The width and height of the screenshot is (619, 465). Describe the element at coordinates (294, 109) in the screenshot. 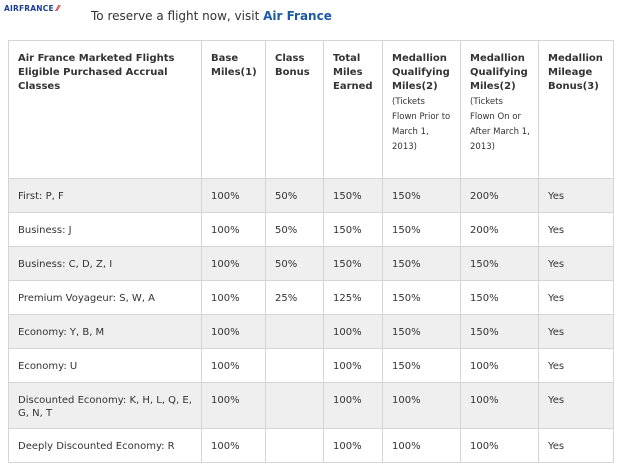

I see `column-header-class-bonus: Class Bonus` at that location.